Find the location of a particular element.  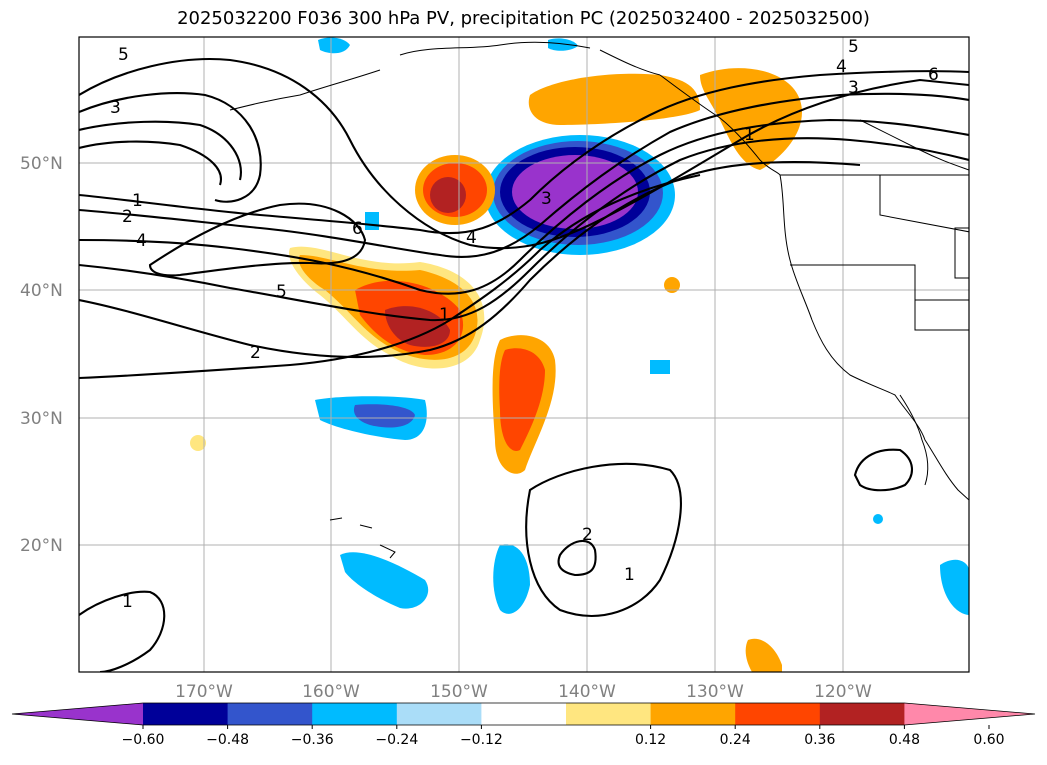

colorbar-tick-label: −0.60 is located at coordinates (143, 740).